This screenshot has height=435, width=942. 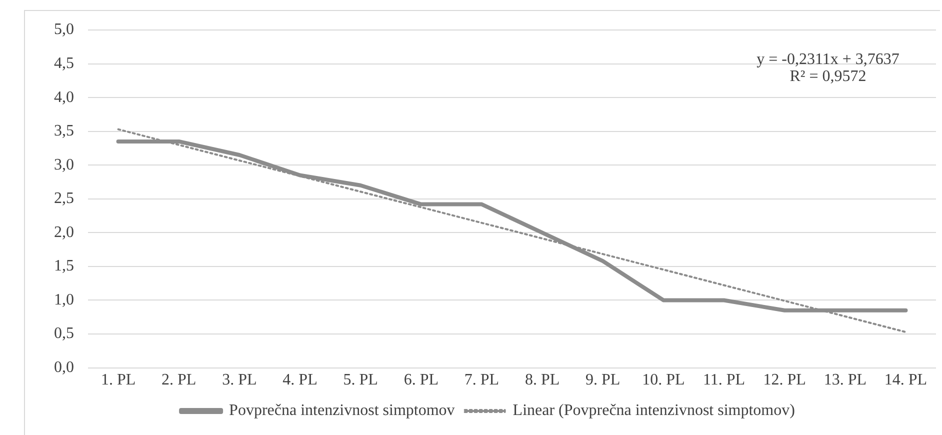 What do you see at coordinates (300, 380) in the screenshot?
I see `x-tick-label: 4. PL` at bounding box center [300, 380].